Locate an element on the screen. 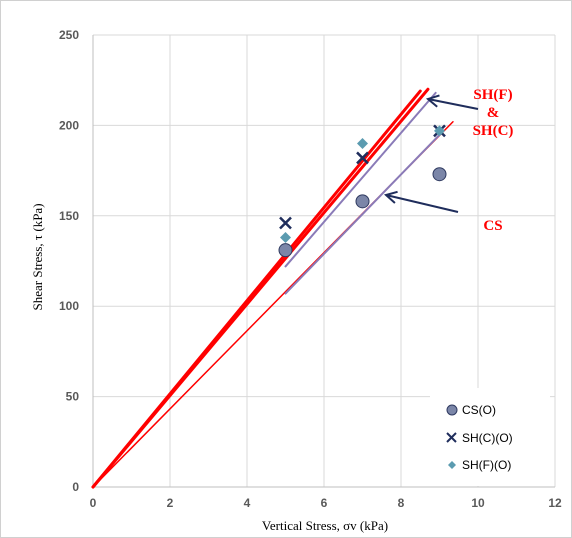  legend-item-shc-o: SH(C)(O) is located at coordinates (479, 438).